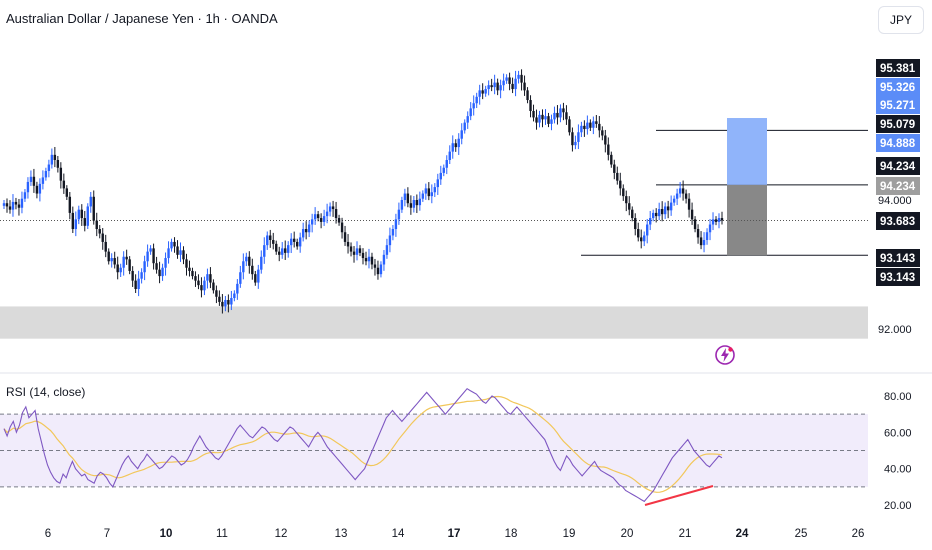  What do you see at coordinates (454, 534) in the screenshot?
I see `time-tick-label: 17` at bounding box center [454, 534].